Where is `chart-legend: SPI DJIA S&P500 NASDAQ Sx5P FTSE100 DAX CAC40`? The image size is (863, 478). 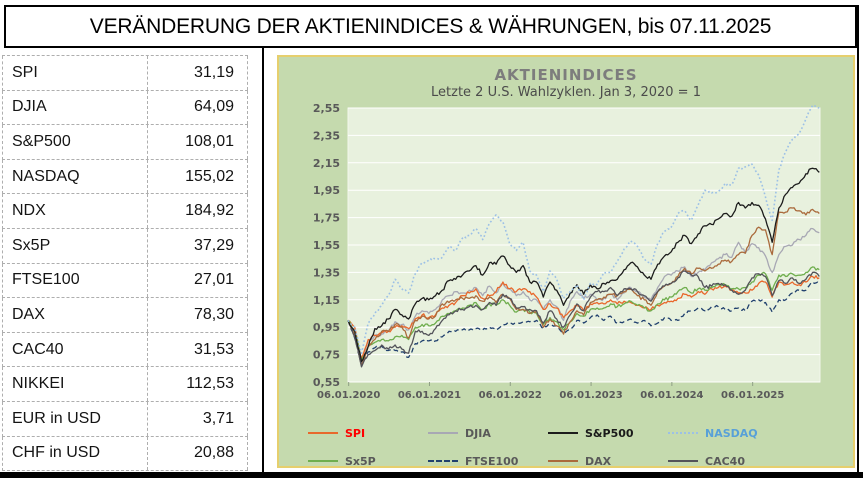
chart-legend: SPI DJIA S&P500 NASDAQ Sx5P FTSE100 DAX CAC40 is located at coordinates (578, 447).